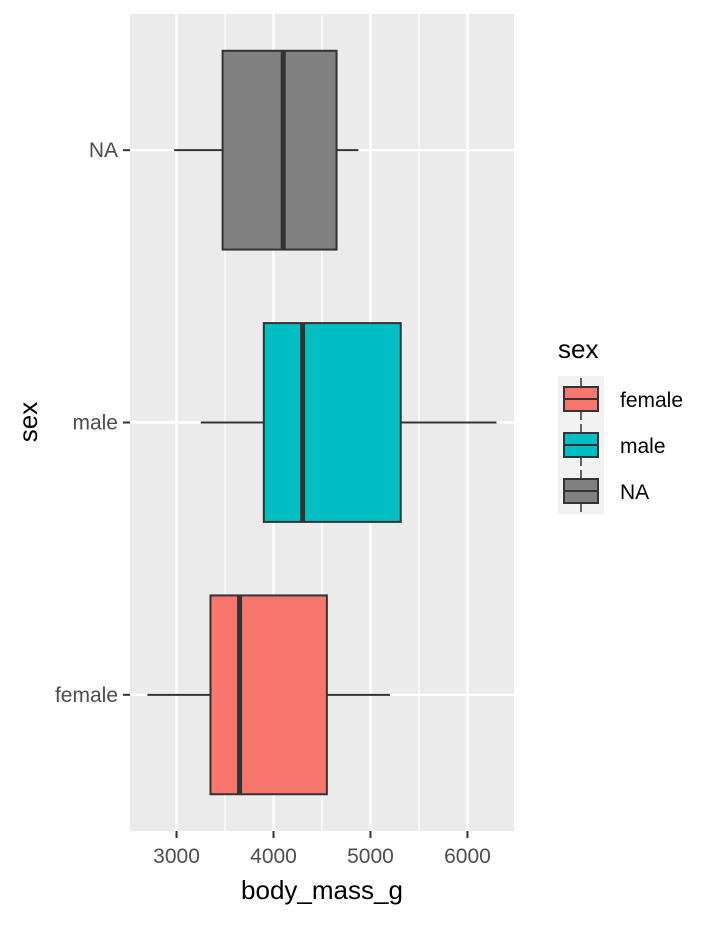 This screenshot has height=926, width=720. What do you see at coordinates (634, 492) in the screenshot?
I see `legend-label: NA` at bounding box center [634, 492].